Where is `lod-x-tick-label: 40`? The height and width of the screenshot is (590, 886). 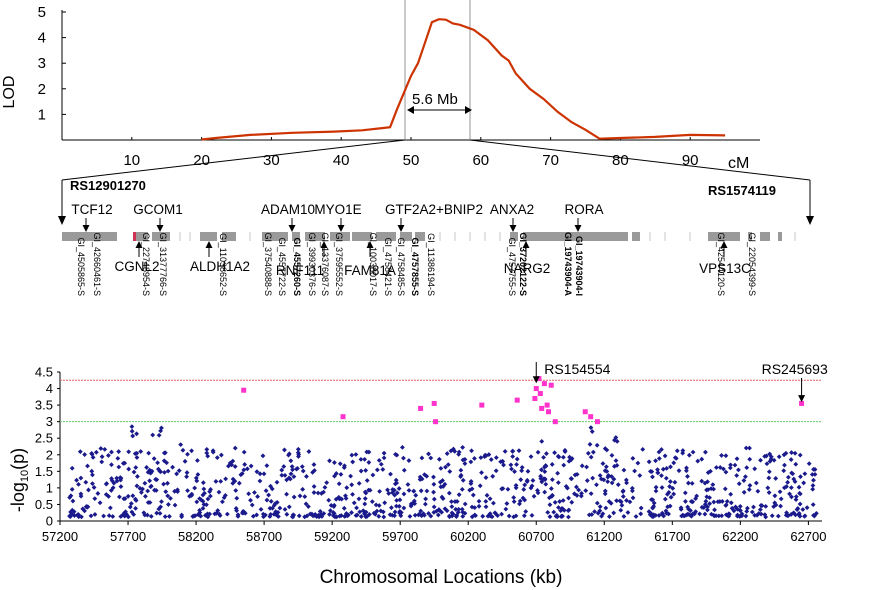 lod-x-tick-label: 40 is located at coordinates (341, 160).